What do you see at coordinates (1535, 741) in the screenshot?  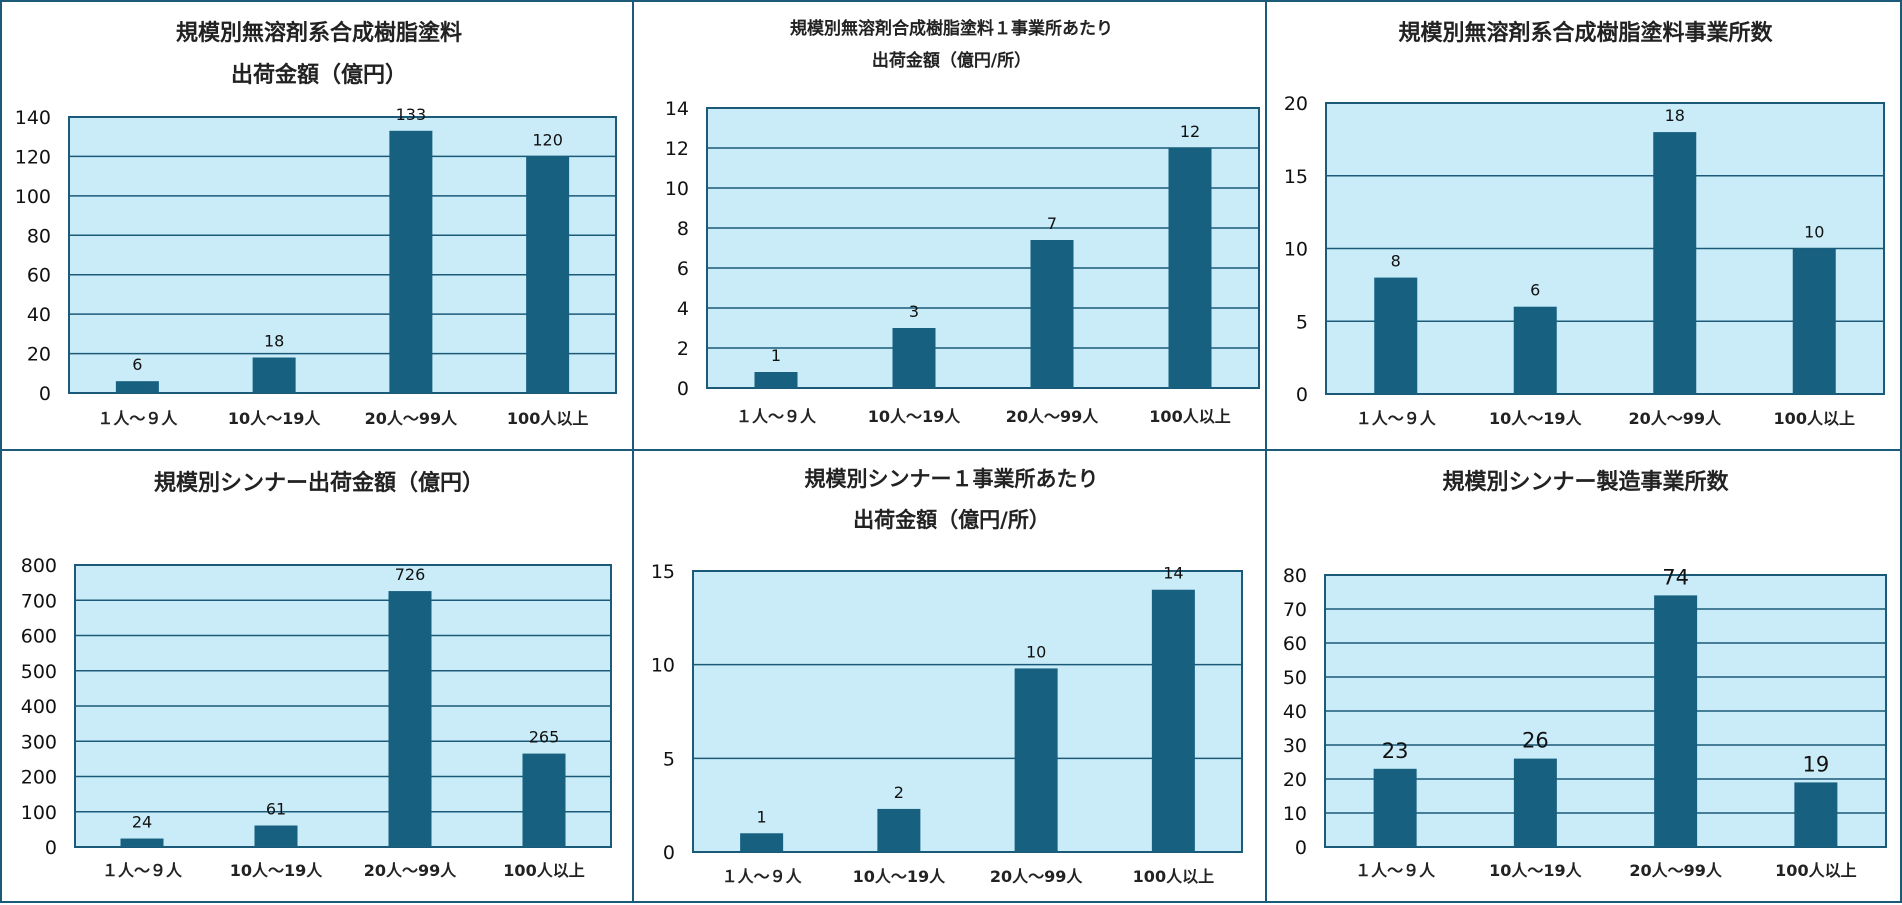 I see `data-label: 26` at bounding box center [1535, 741].